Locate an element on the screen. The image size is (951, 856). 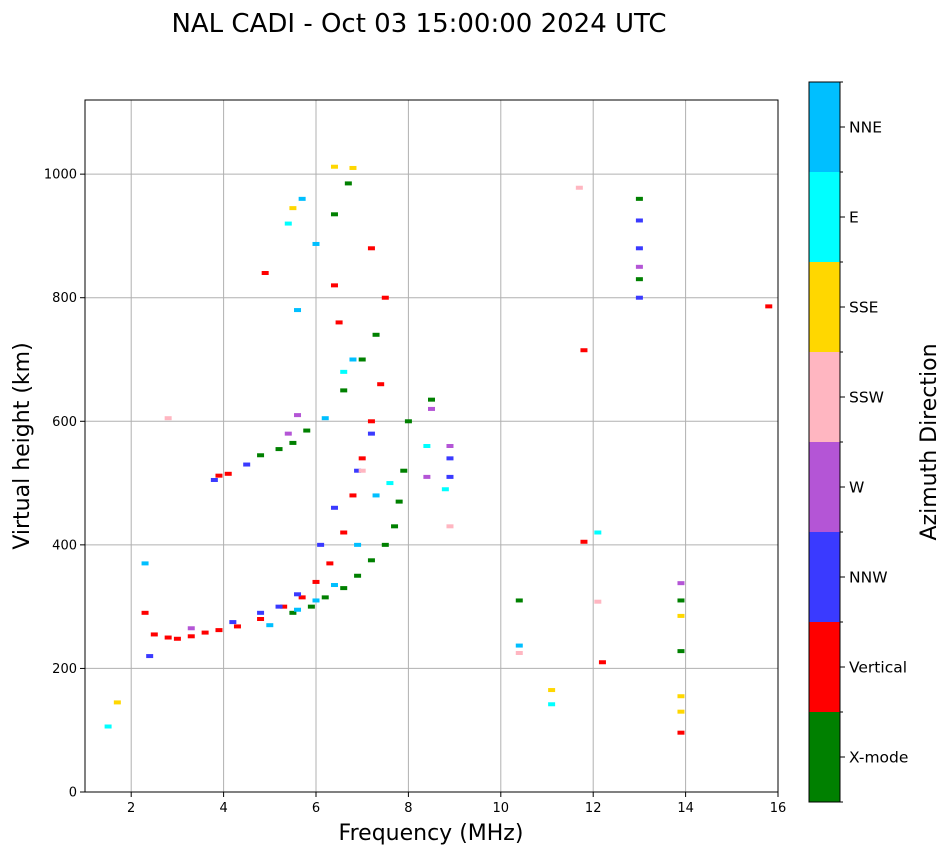
x-tick-label: 8 is located at coordinates (408, 808).